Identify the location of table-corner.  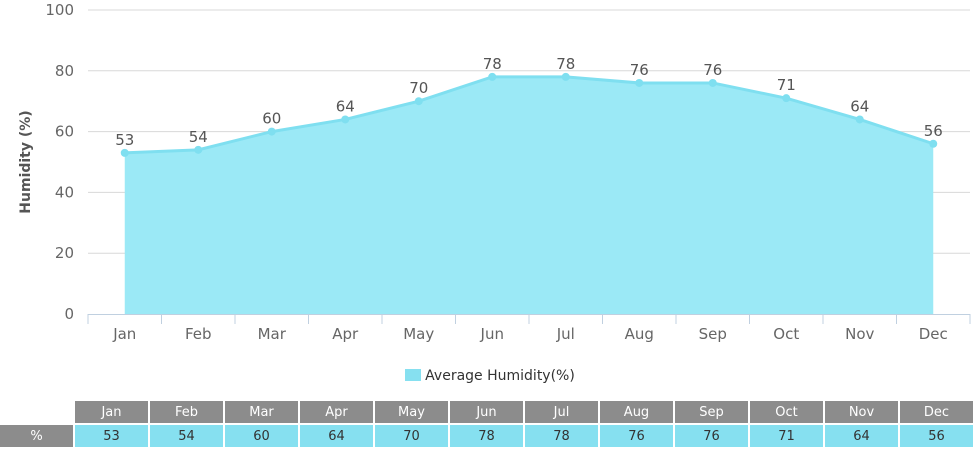
(36, 413).